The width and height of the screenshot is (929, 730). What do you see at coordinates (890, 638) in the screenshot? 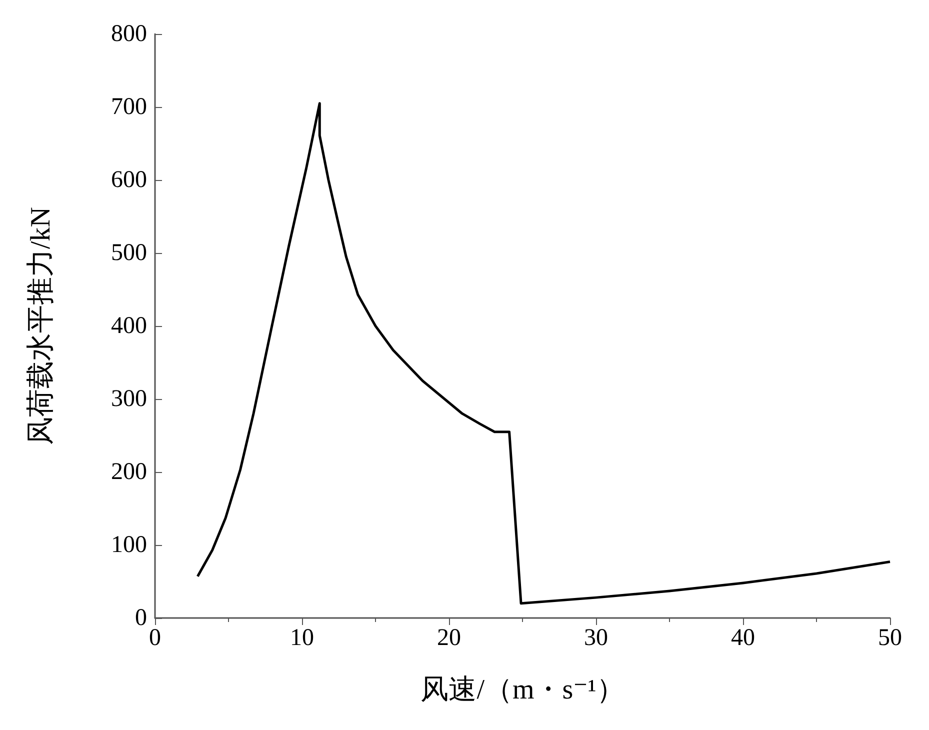
I see `x-tick-label: 50` at bounding box center [890, 638].